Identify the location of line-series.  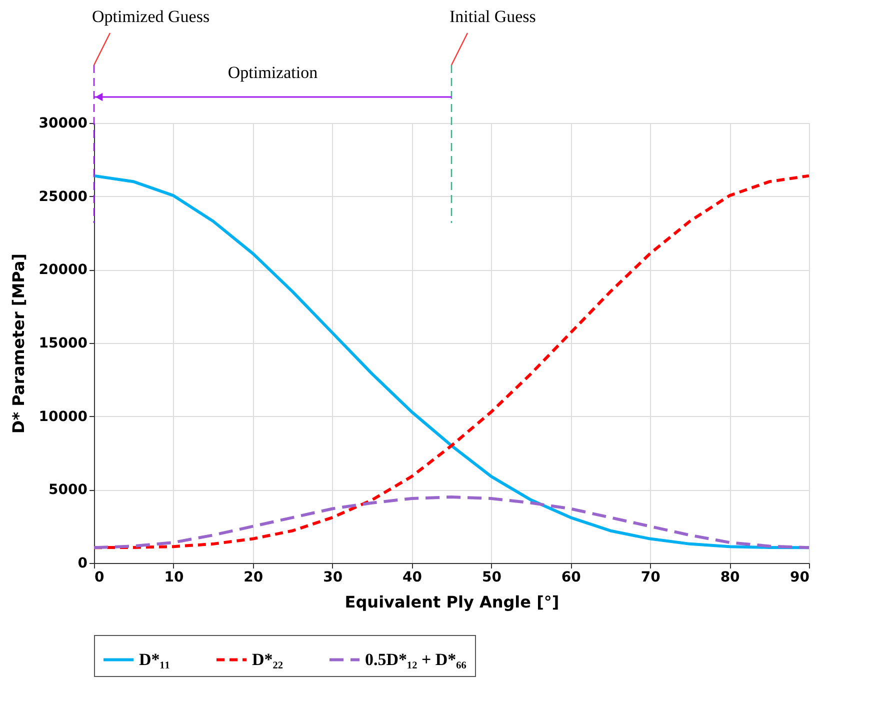
(451, 523).